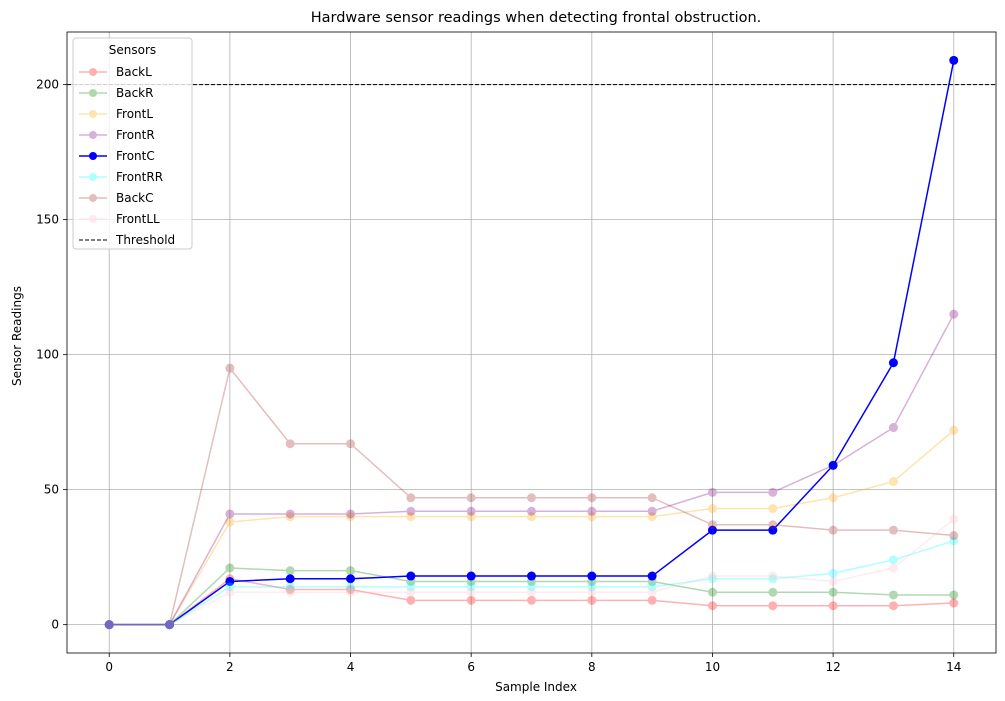 The width and height of the screenshot is (1005, 701). Describe the element at coordinates (592, 667) in the screenshot. I see `x-tick-label: 8` at that location.